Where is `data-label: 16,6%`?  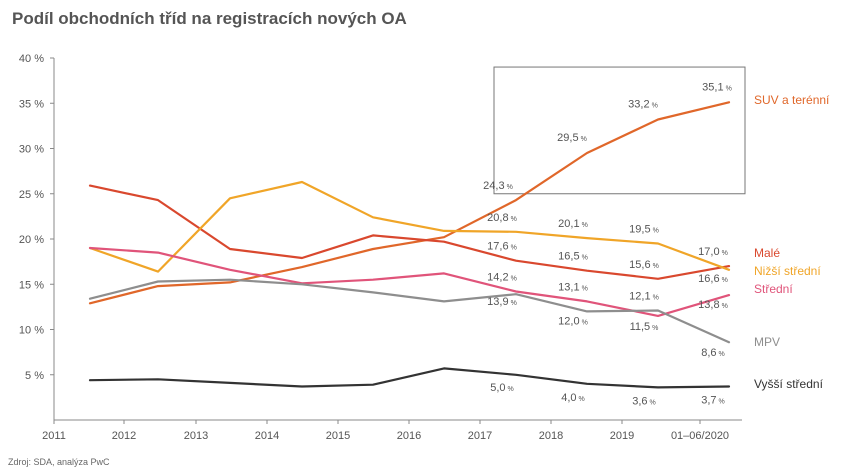 data-label: 16,6% is located at coordinates (713, 279).